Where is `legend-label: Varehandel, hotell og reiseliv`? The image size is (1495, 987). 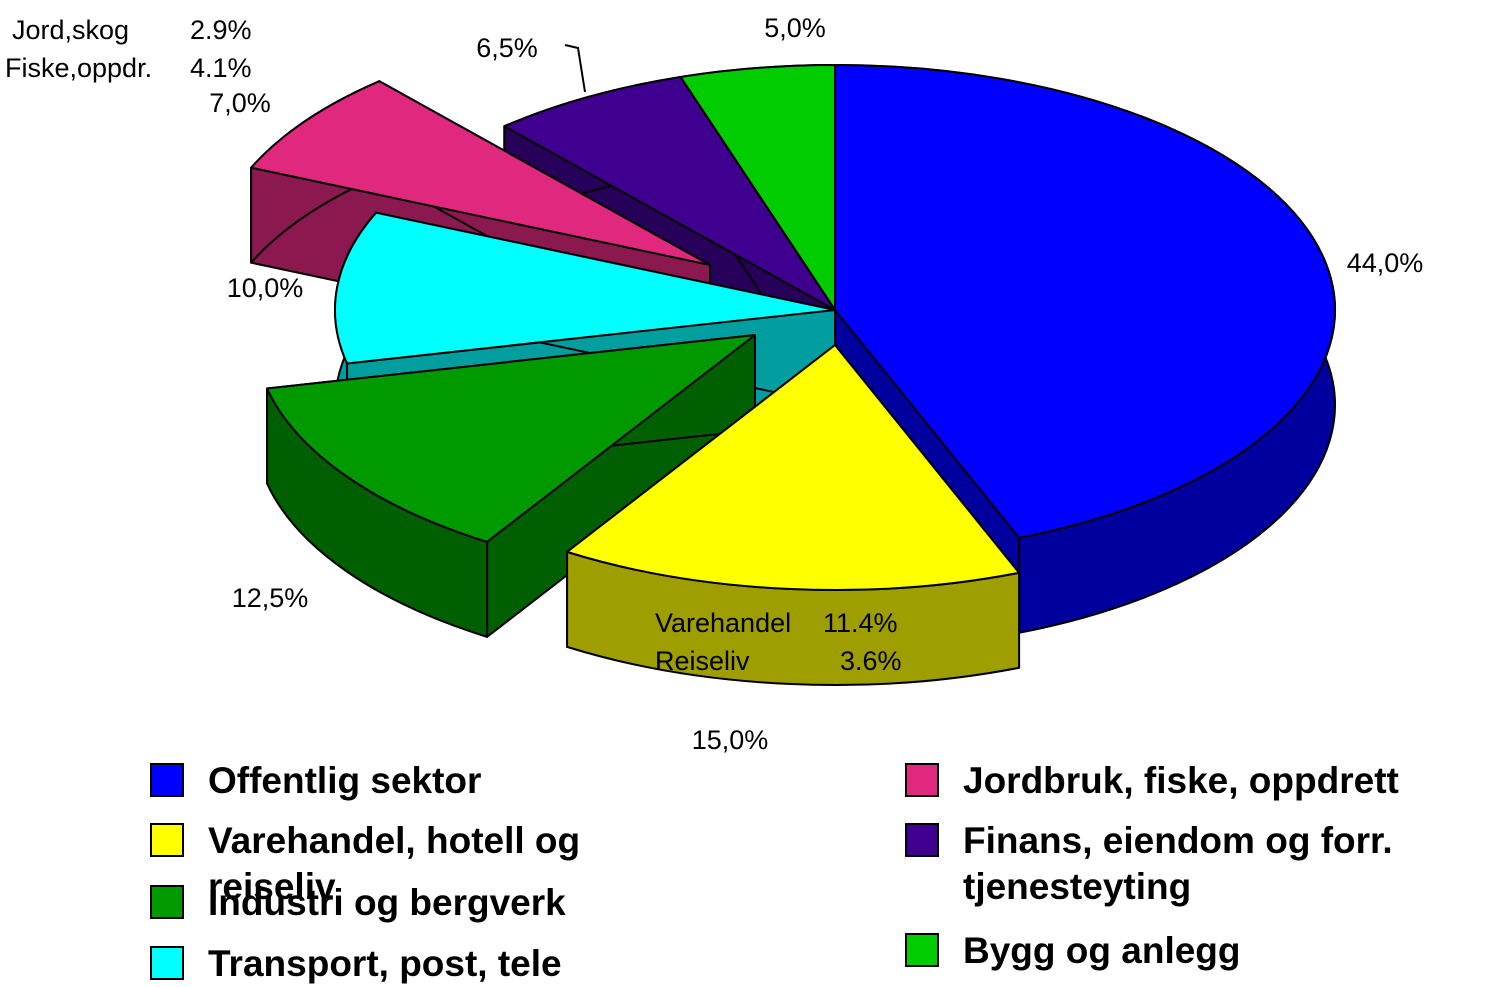 legend-label: Varehandel, hotell og reiseliv is located at coordinates (394, 863).